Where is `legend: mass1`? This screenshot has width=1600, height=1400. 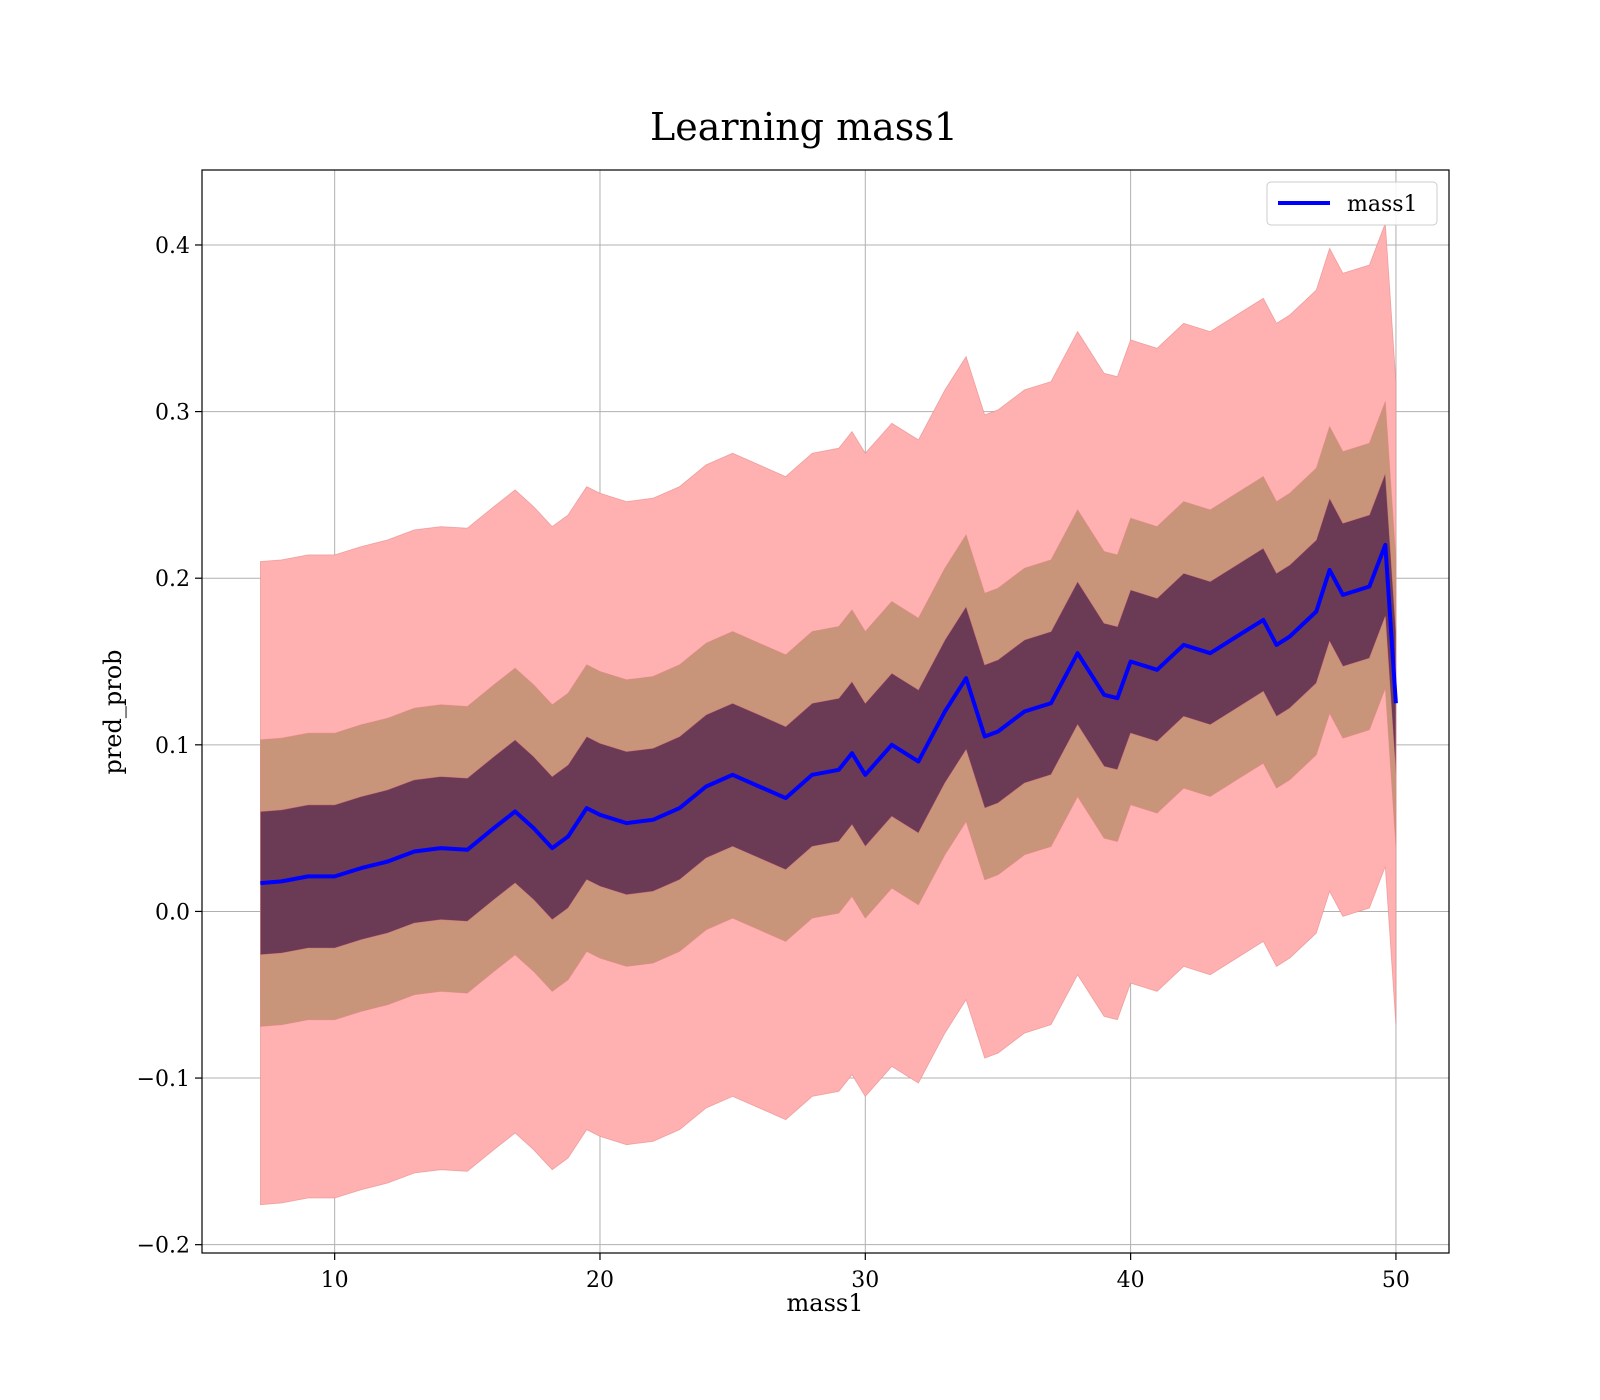
legend: mass1 is located at coordinates (1352, 203).